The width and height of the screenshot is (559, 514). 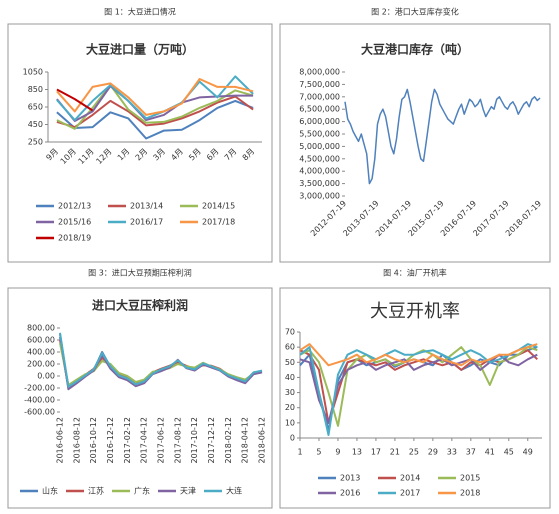 I want to click on x-tick-label: 29, so click(x=433, y=452).